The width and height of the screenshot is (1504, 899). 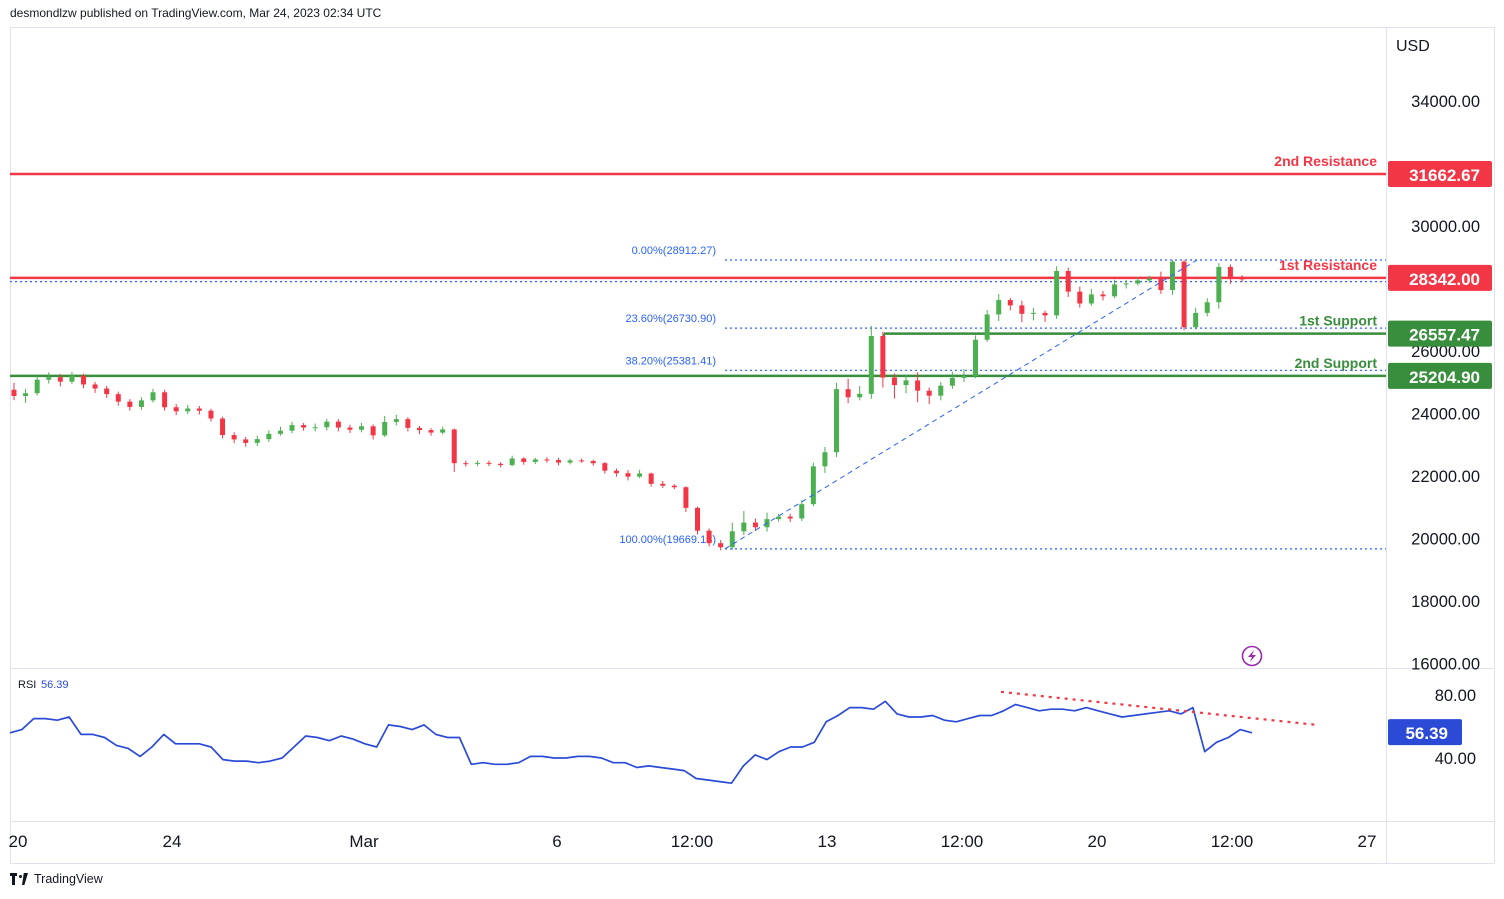 I want to click on lightning-icon, so click(x=1252, y=656).